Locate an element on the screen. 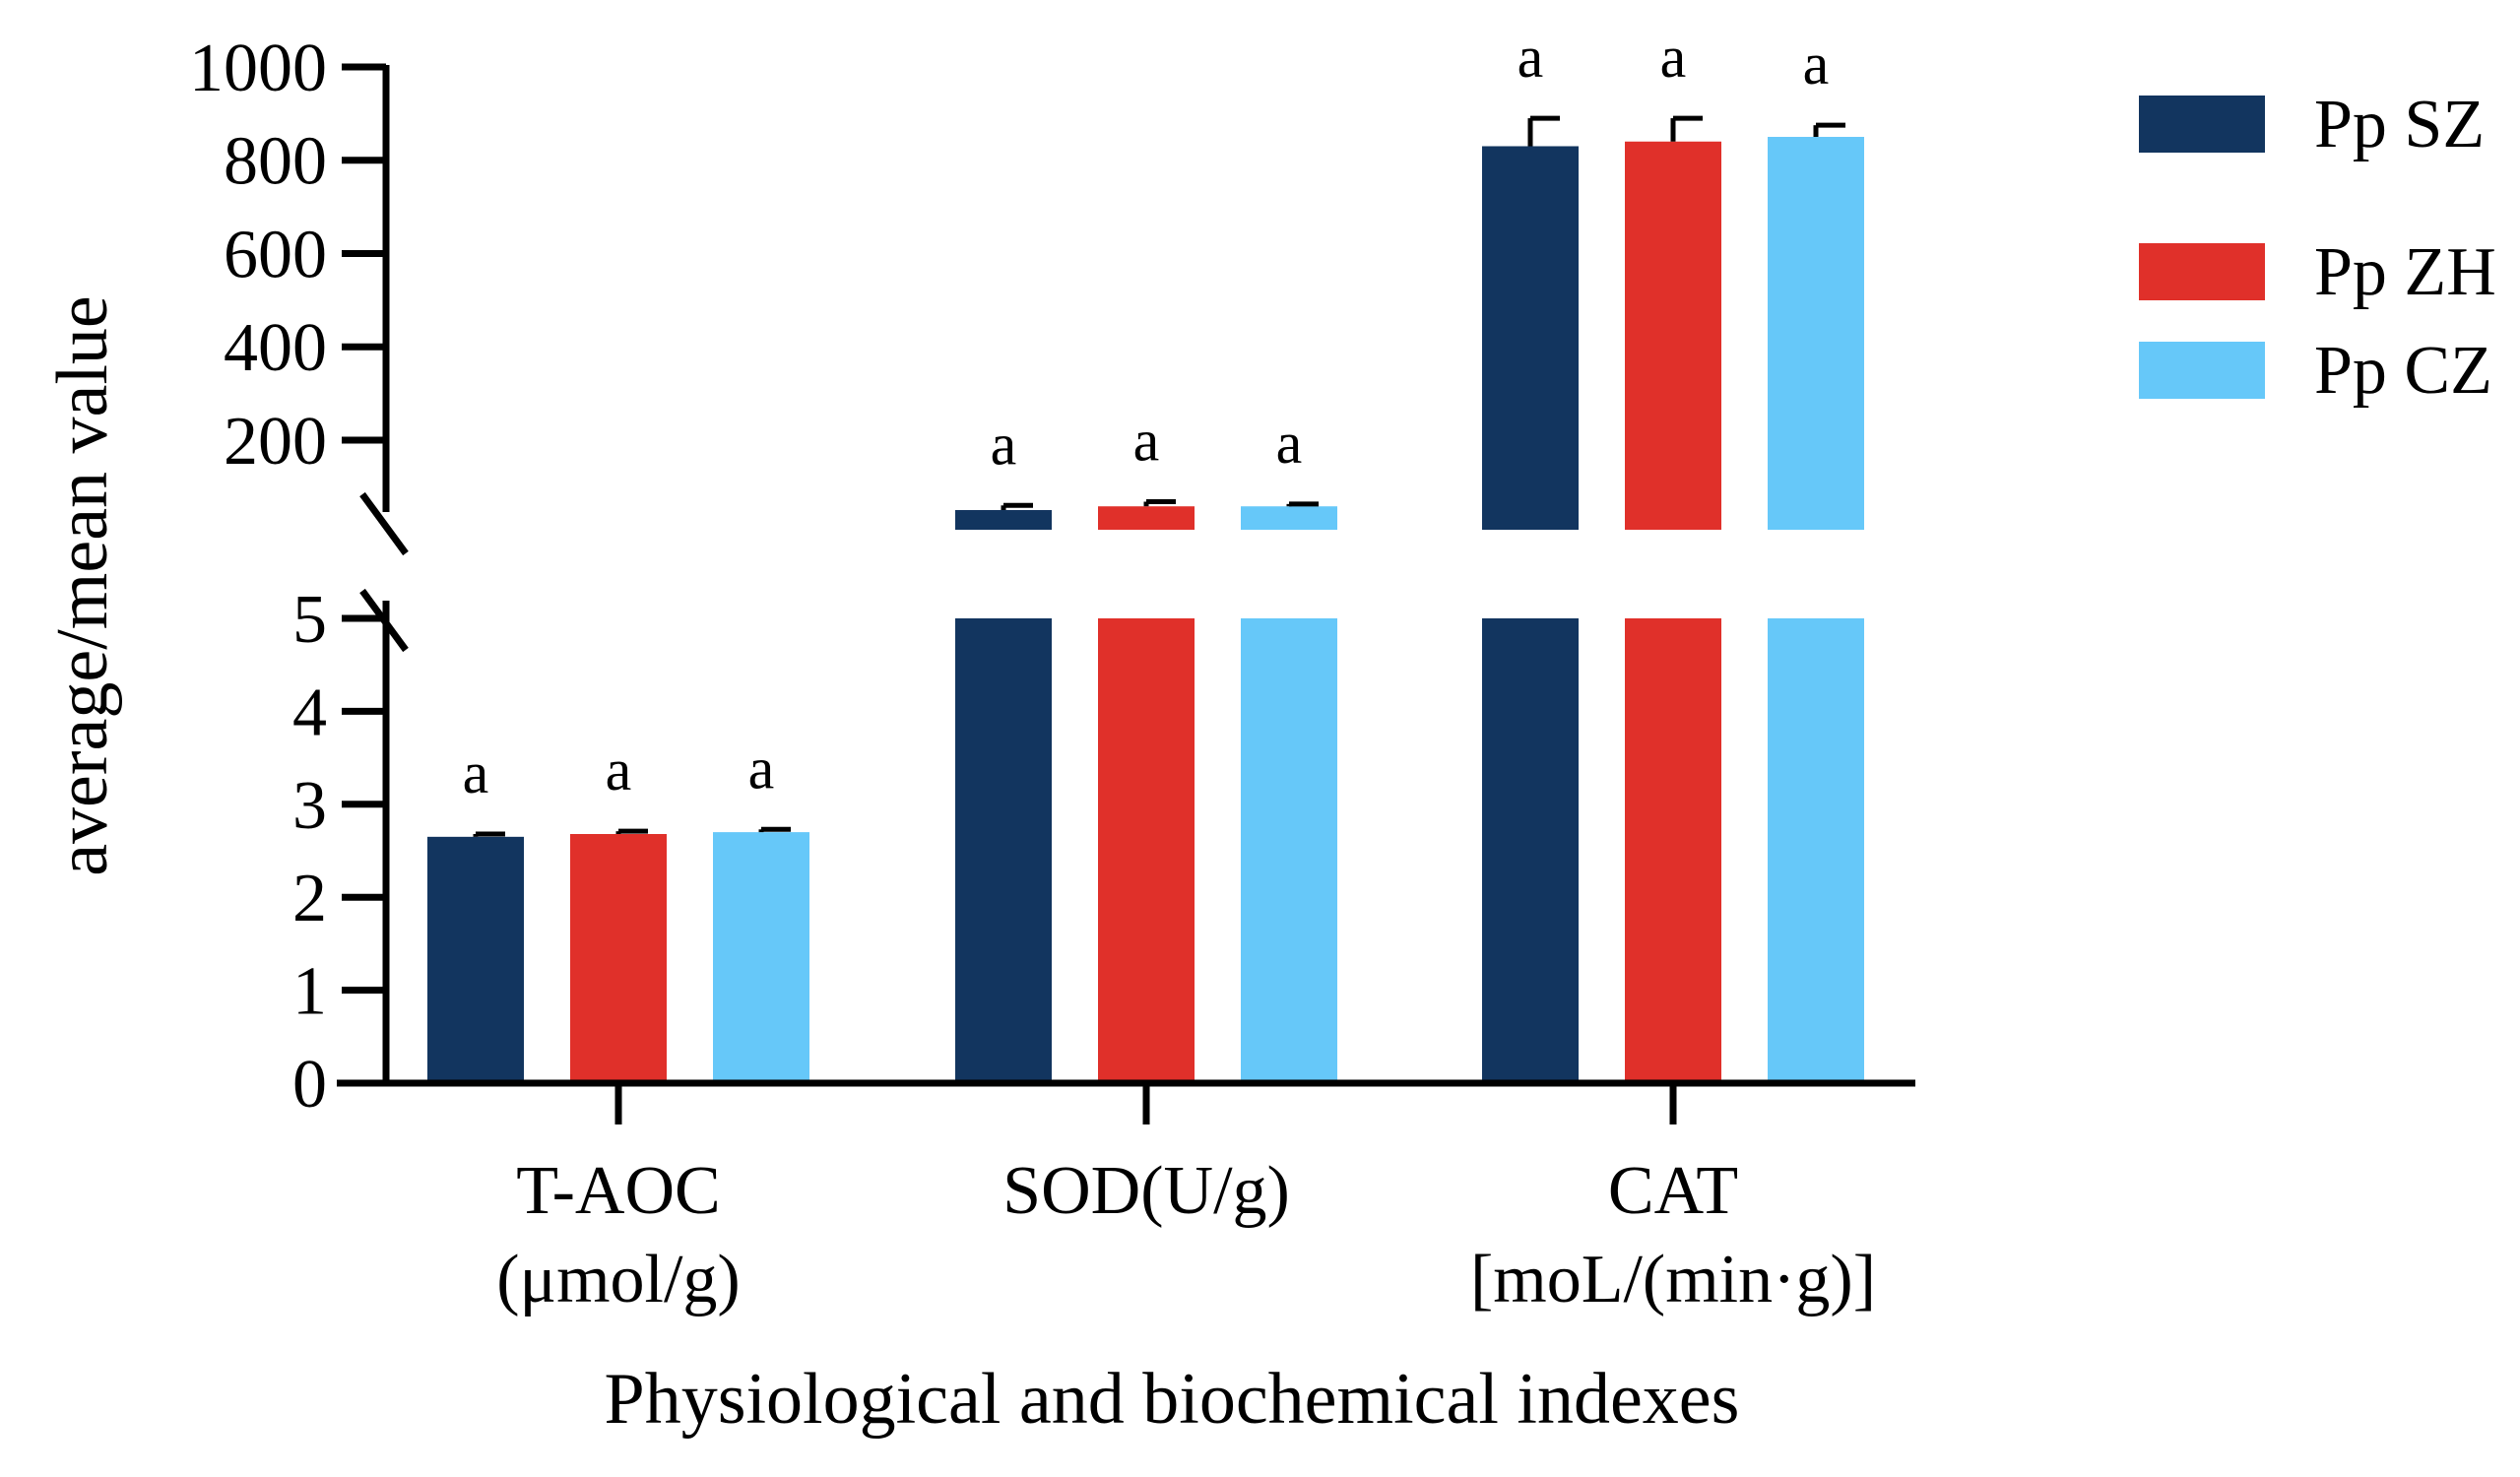  x-tick-label: T-AOC (μmol/g) is located at coordinates (618, 1235).